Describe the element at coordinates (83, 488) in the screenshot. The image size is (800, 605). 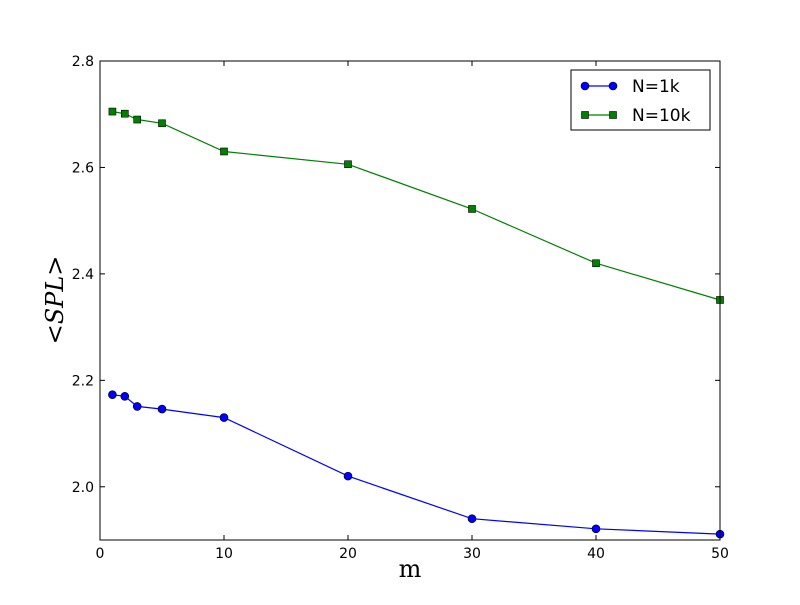
I see `y-tick-label: 2.0` at that location.